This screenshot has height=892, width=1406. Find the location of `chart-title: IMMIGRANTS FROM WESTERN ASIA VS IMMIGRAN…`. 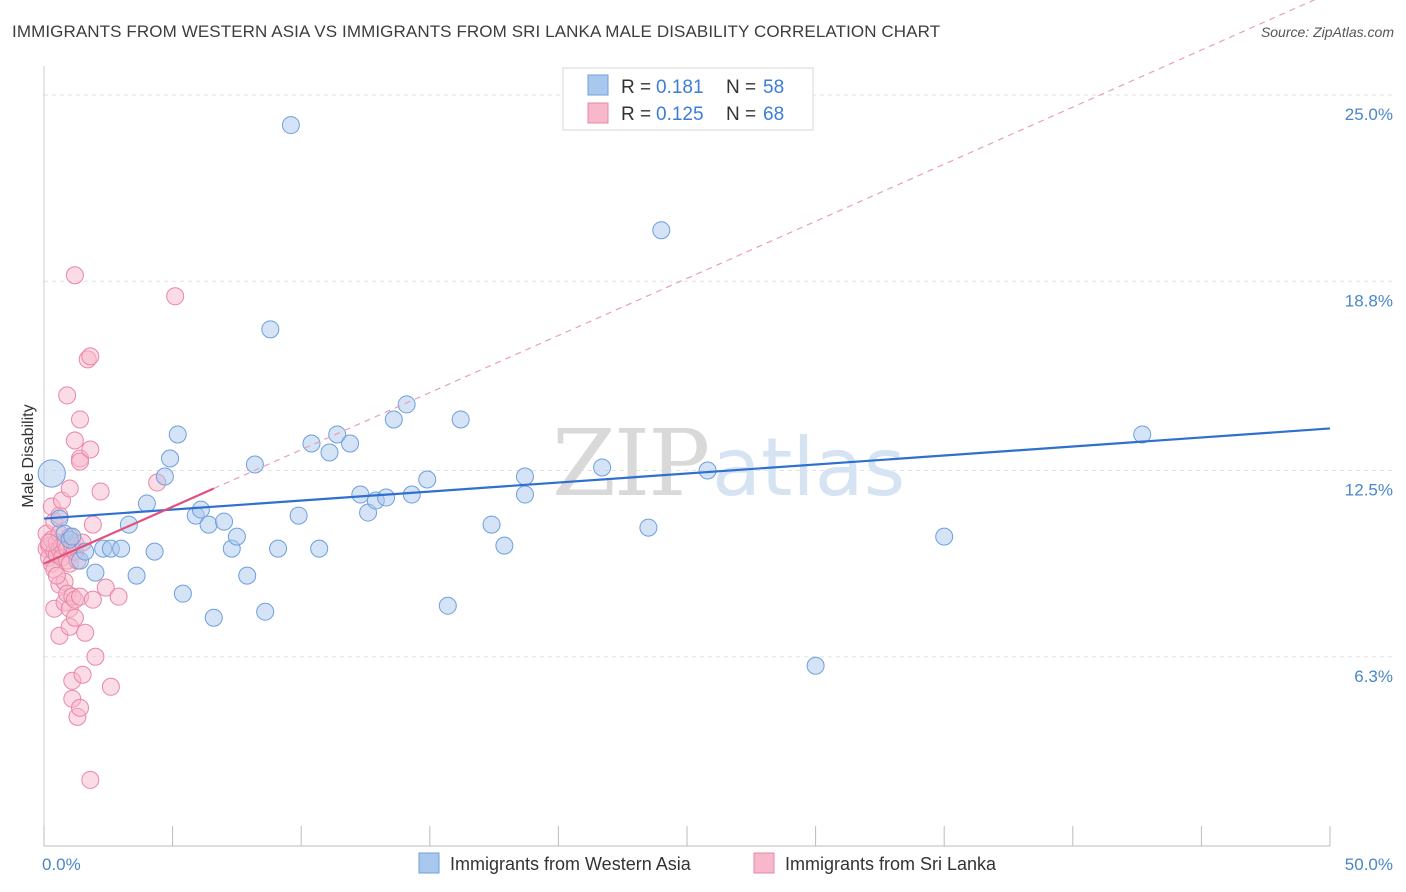

chart-title: IMMIGRANTS FROM WESTERN ASIA VS IMMIGRAN… is located at coordinates (476, 31).